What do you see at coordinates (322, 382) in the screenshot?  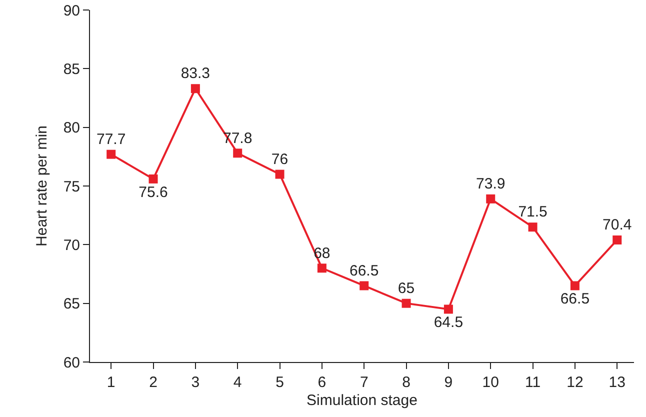 I see `x-tick-label: 6` at bounding box center [322, 382].